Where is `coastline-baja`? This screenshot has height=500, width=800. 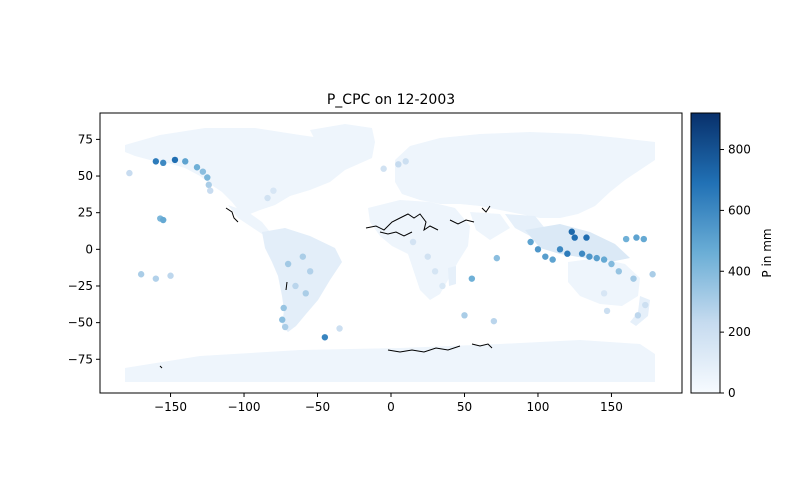 coastline-baja is located at coordinates (232, 215).